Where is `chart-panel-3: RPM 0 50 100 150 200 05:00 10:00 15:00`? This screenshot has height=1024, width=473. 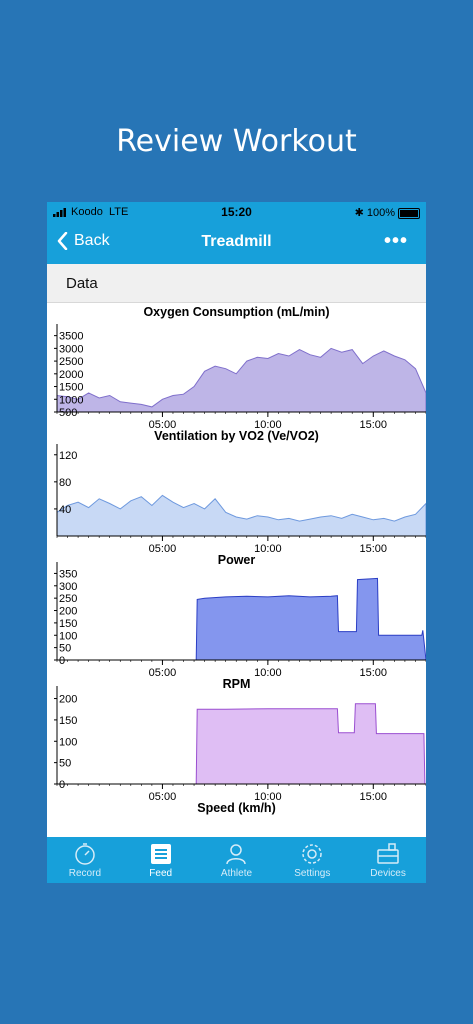
chart-panel-3: RPM 0 50 100 150 200 05:00 10:00 15:00 is located at coordinates (240, 740).